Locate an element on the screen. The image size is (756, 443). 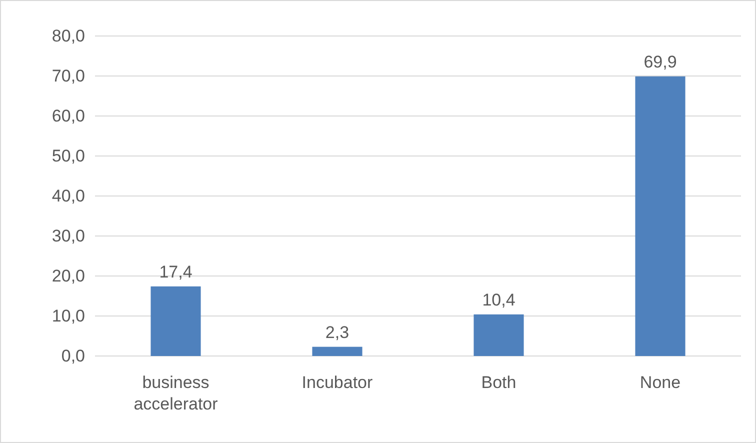
x-tick-label: business accelerator is located at coordinates (176, 393).